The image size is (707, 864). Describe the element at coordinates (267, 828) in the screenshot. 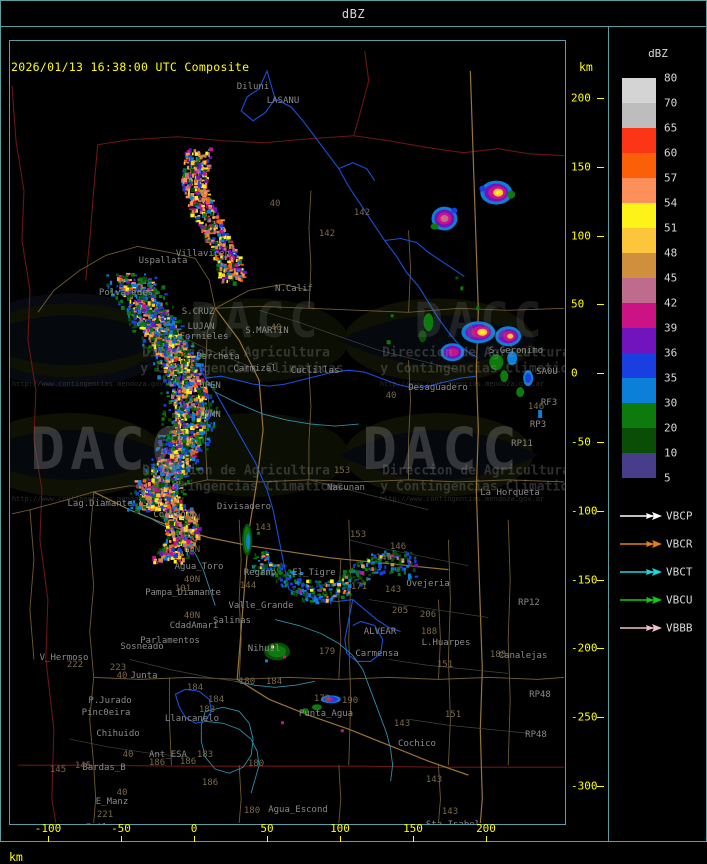

I see `x-axis-tick-label: 50` at that location.